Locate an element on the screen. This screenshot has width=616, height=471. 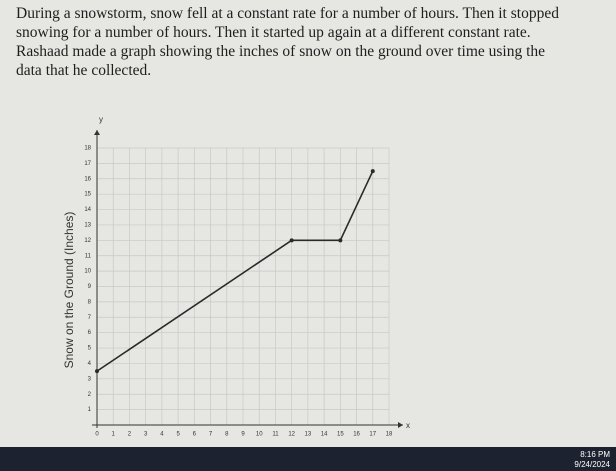
y-tick-label: 17 is located at coordinates (87, 164).